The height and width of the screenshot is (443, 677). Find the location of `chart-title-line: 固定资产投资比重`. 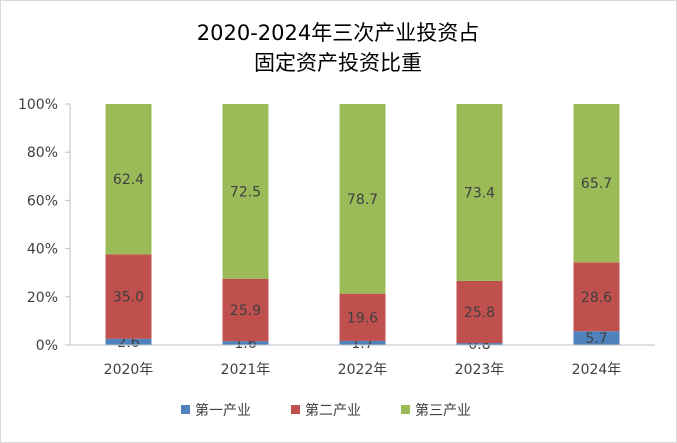

chart-title-line: 固定资产投资比重 is located at coordinates (338, 63).